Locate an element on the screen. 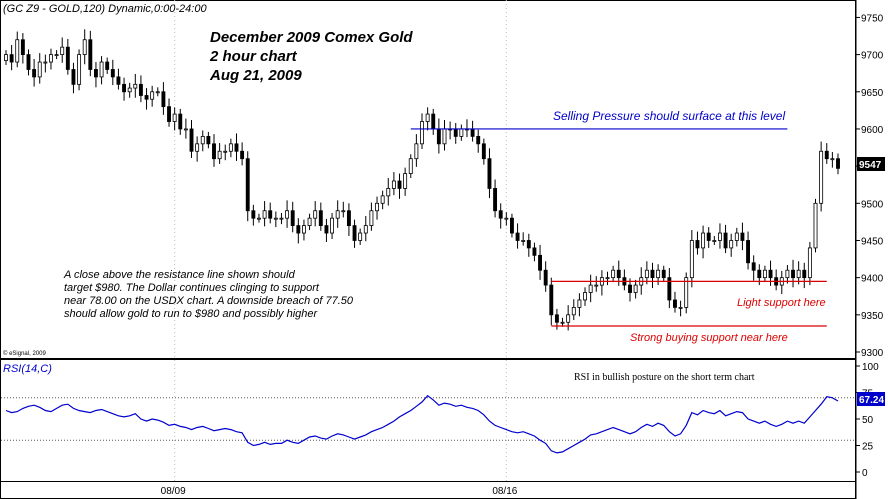  copyright-label: © eSignal, 2009 is located at coordinates (24, 353).